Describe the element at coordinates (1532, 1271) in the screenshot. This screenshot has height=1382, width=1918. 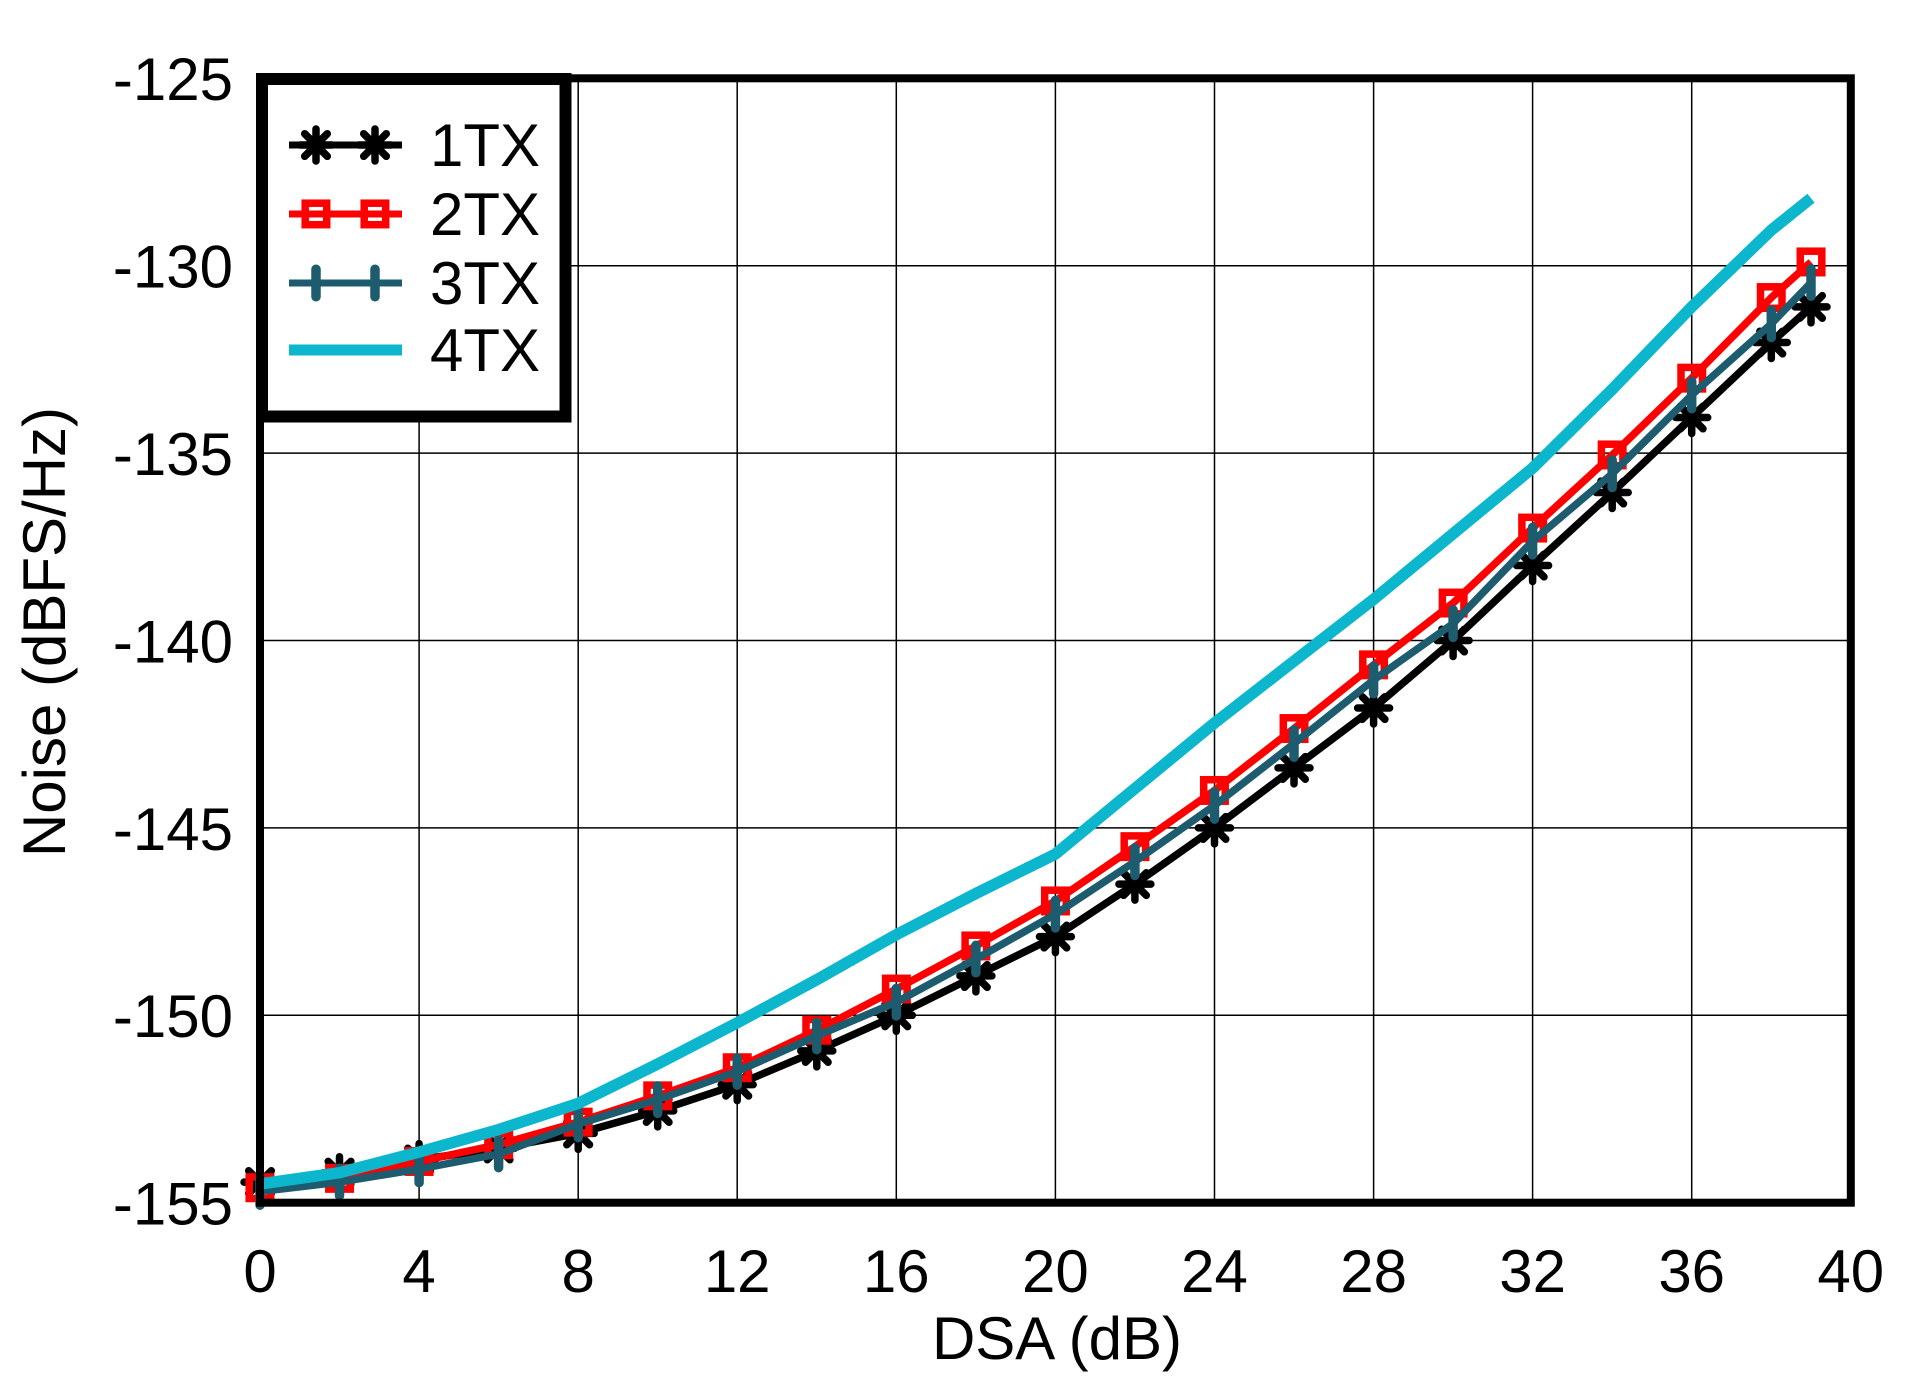
I see `svg-text: 32` at that location.